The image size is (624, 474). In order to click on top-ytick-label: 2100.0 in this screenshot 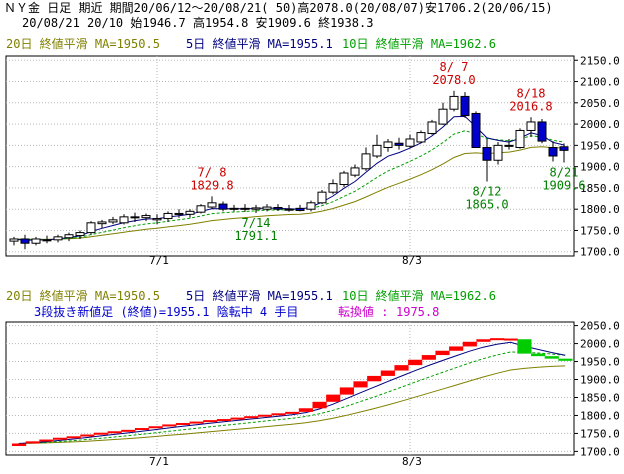, I will do `click(600, 82)`.